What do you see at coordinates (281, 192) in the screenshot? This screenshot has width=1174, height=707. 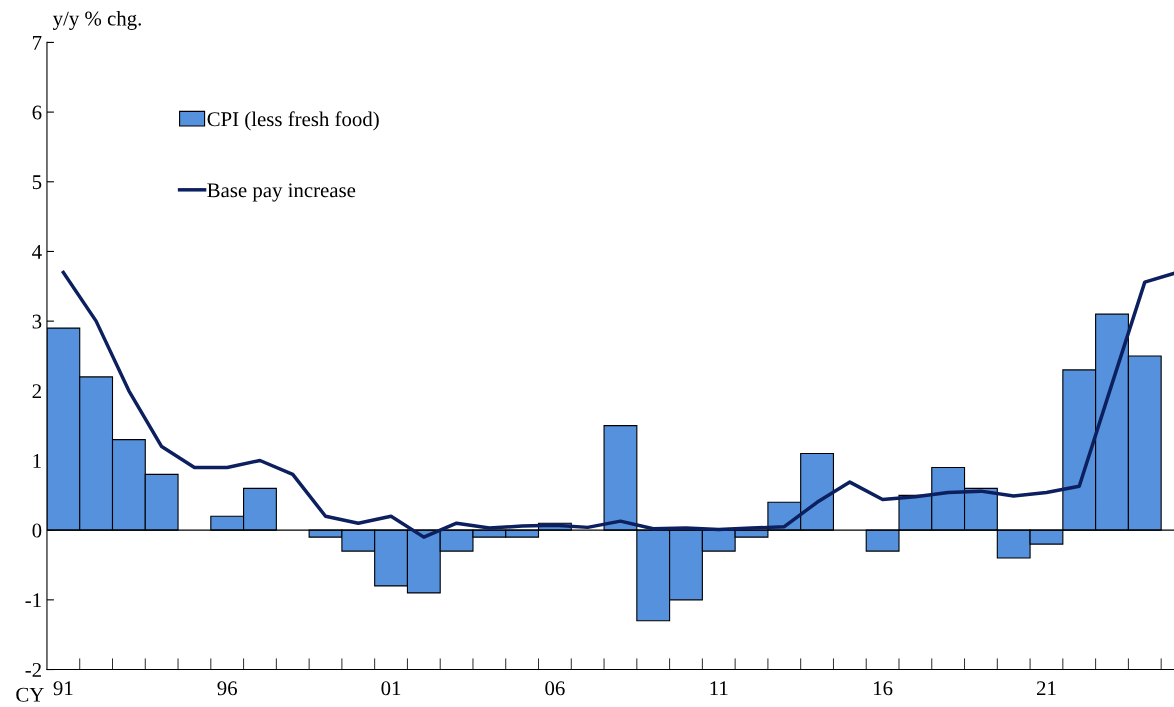 I see `legend-label: Base pay increase` at bounding box center [281, 192].